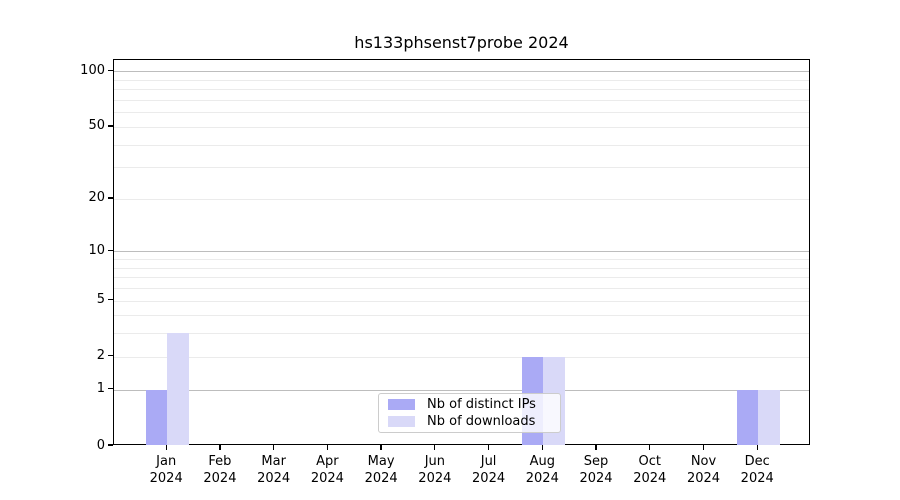 The image size is (900, 500). What do you see at coordinates (481, 404) in the screenshot?
I see `legend-label-distinct-ips: Nb of distinct IPs` at bounding box center [481, 404].